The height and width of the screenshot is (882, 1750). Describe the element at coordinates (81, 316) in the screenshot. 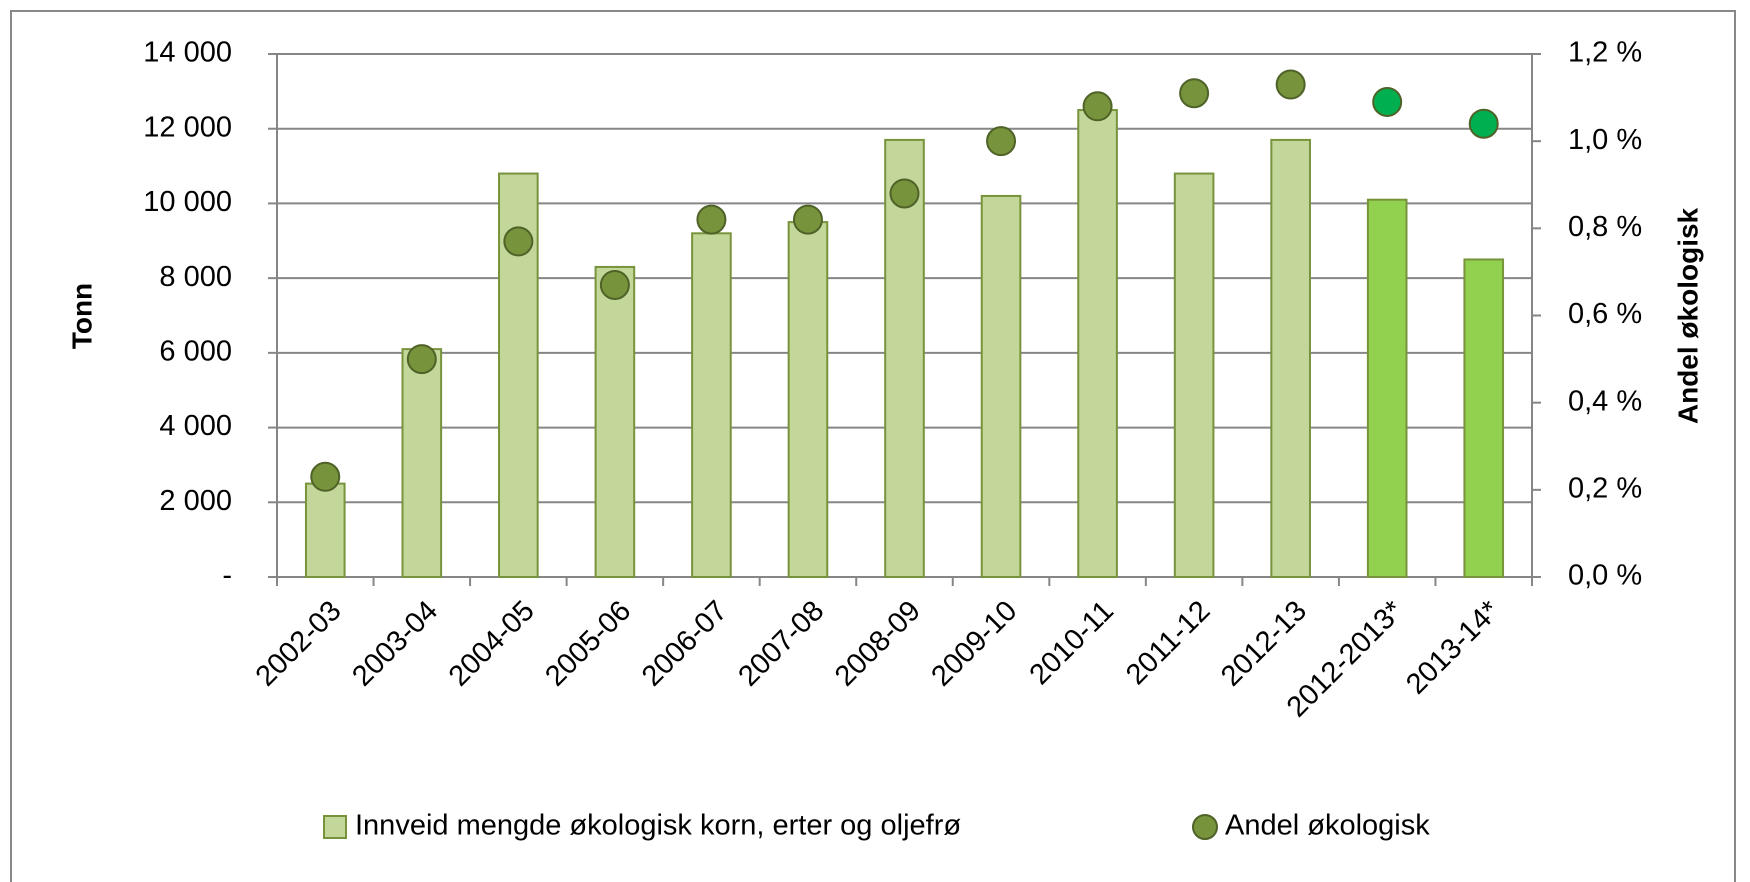

I see `y-axis-title: Tonn` at that location.